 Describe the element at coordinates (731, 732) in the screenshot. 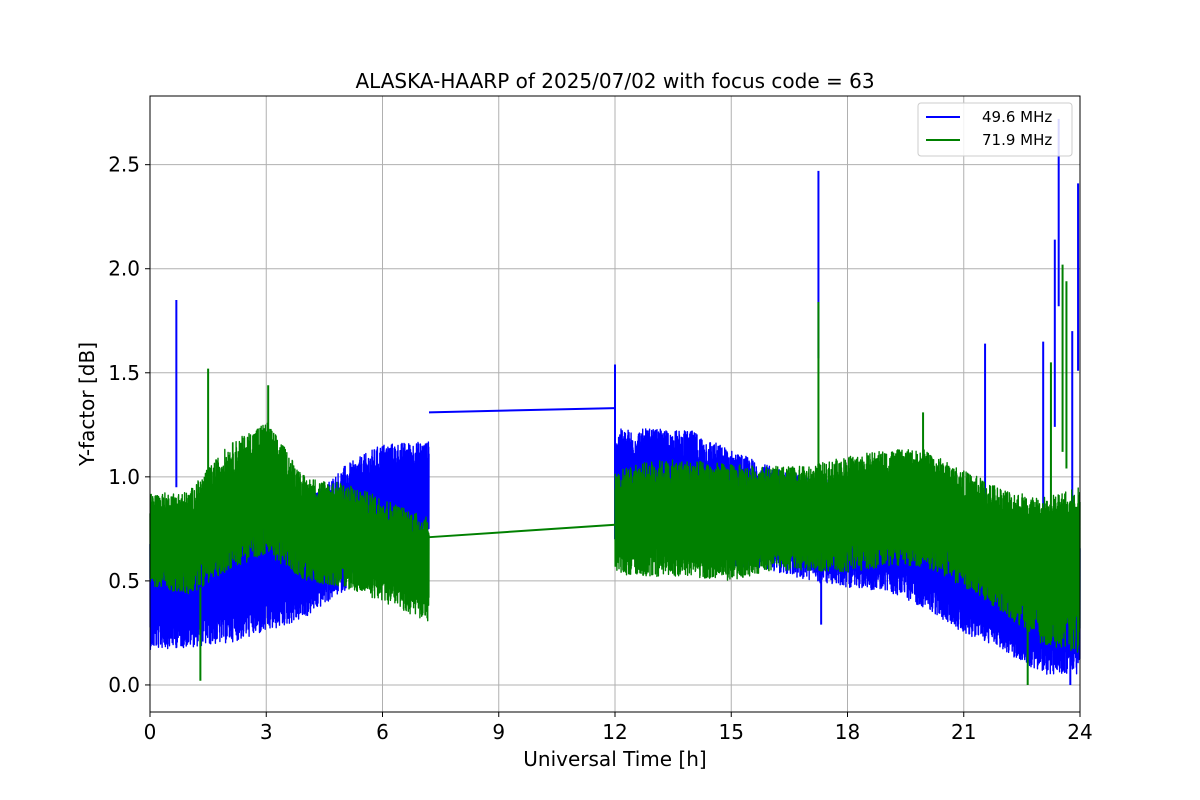

I see `x-tick-label: 15` at that location.